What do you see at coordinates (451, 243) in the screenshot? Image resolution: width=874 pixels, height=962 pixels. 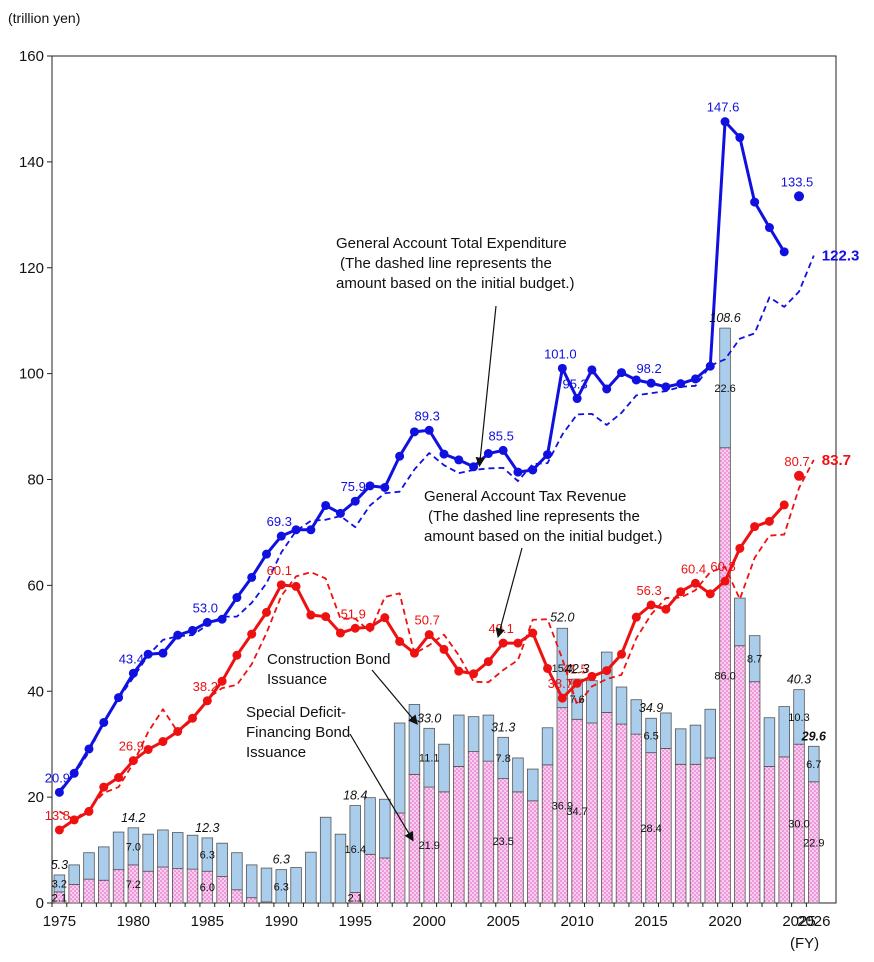 I see `expenditure-annotation-line-1: General Account Total Expenditure` at bounding box center [451, 243].